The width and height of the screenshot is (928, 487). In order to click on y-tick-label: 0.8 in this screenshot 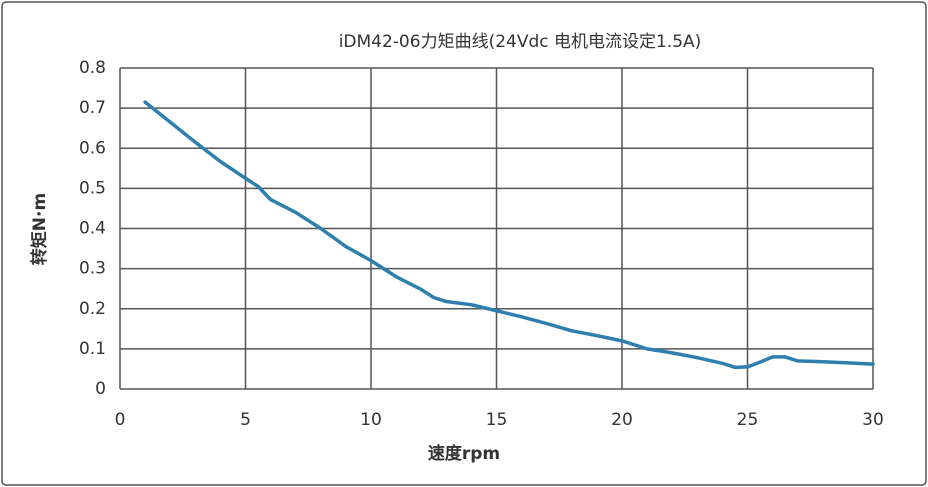, I will do `click(92, 68)`.